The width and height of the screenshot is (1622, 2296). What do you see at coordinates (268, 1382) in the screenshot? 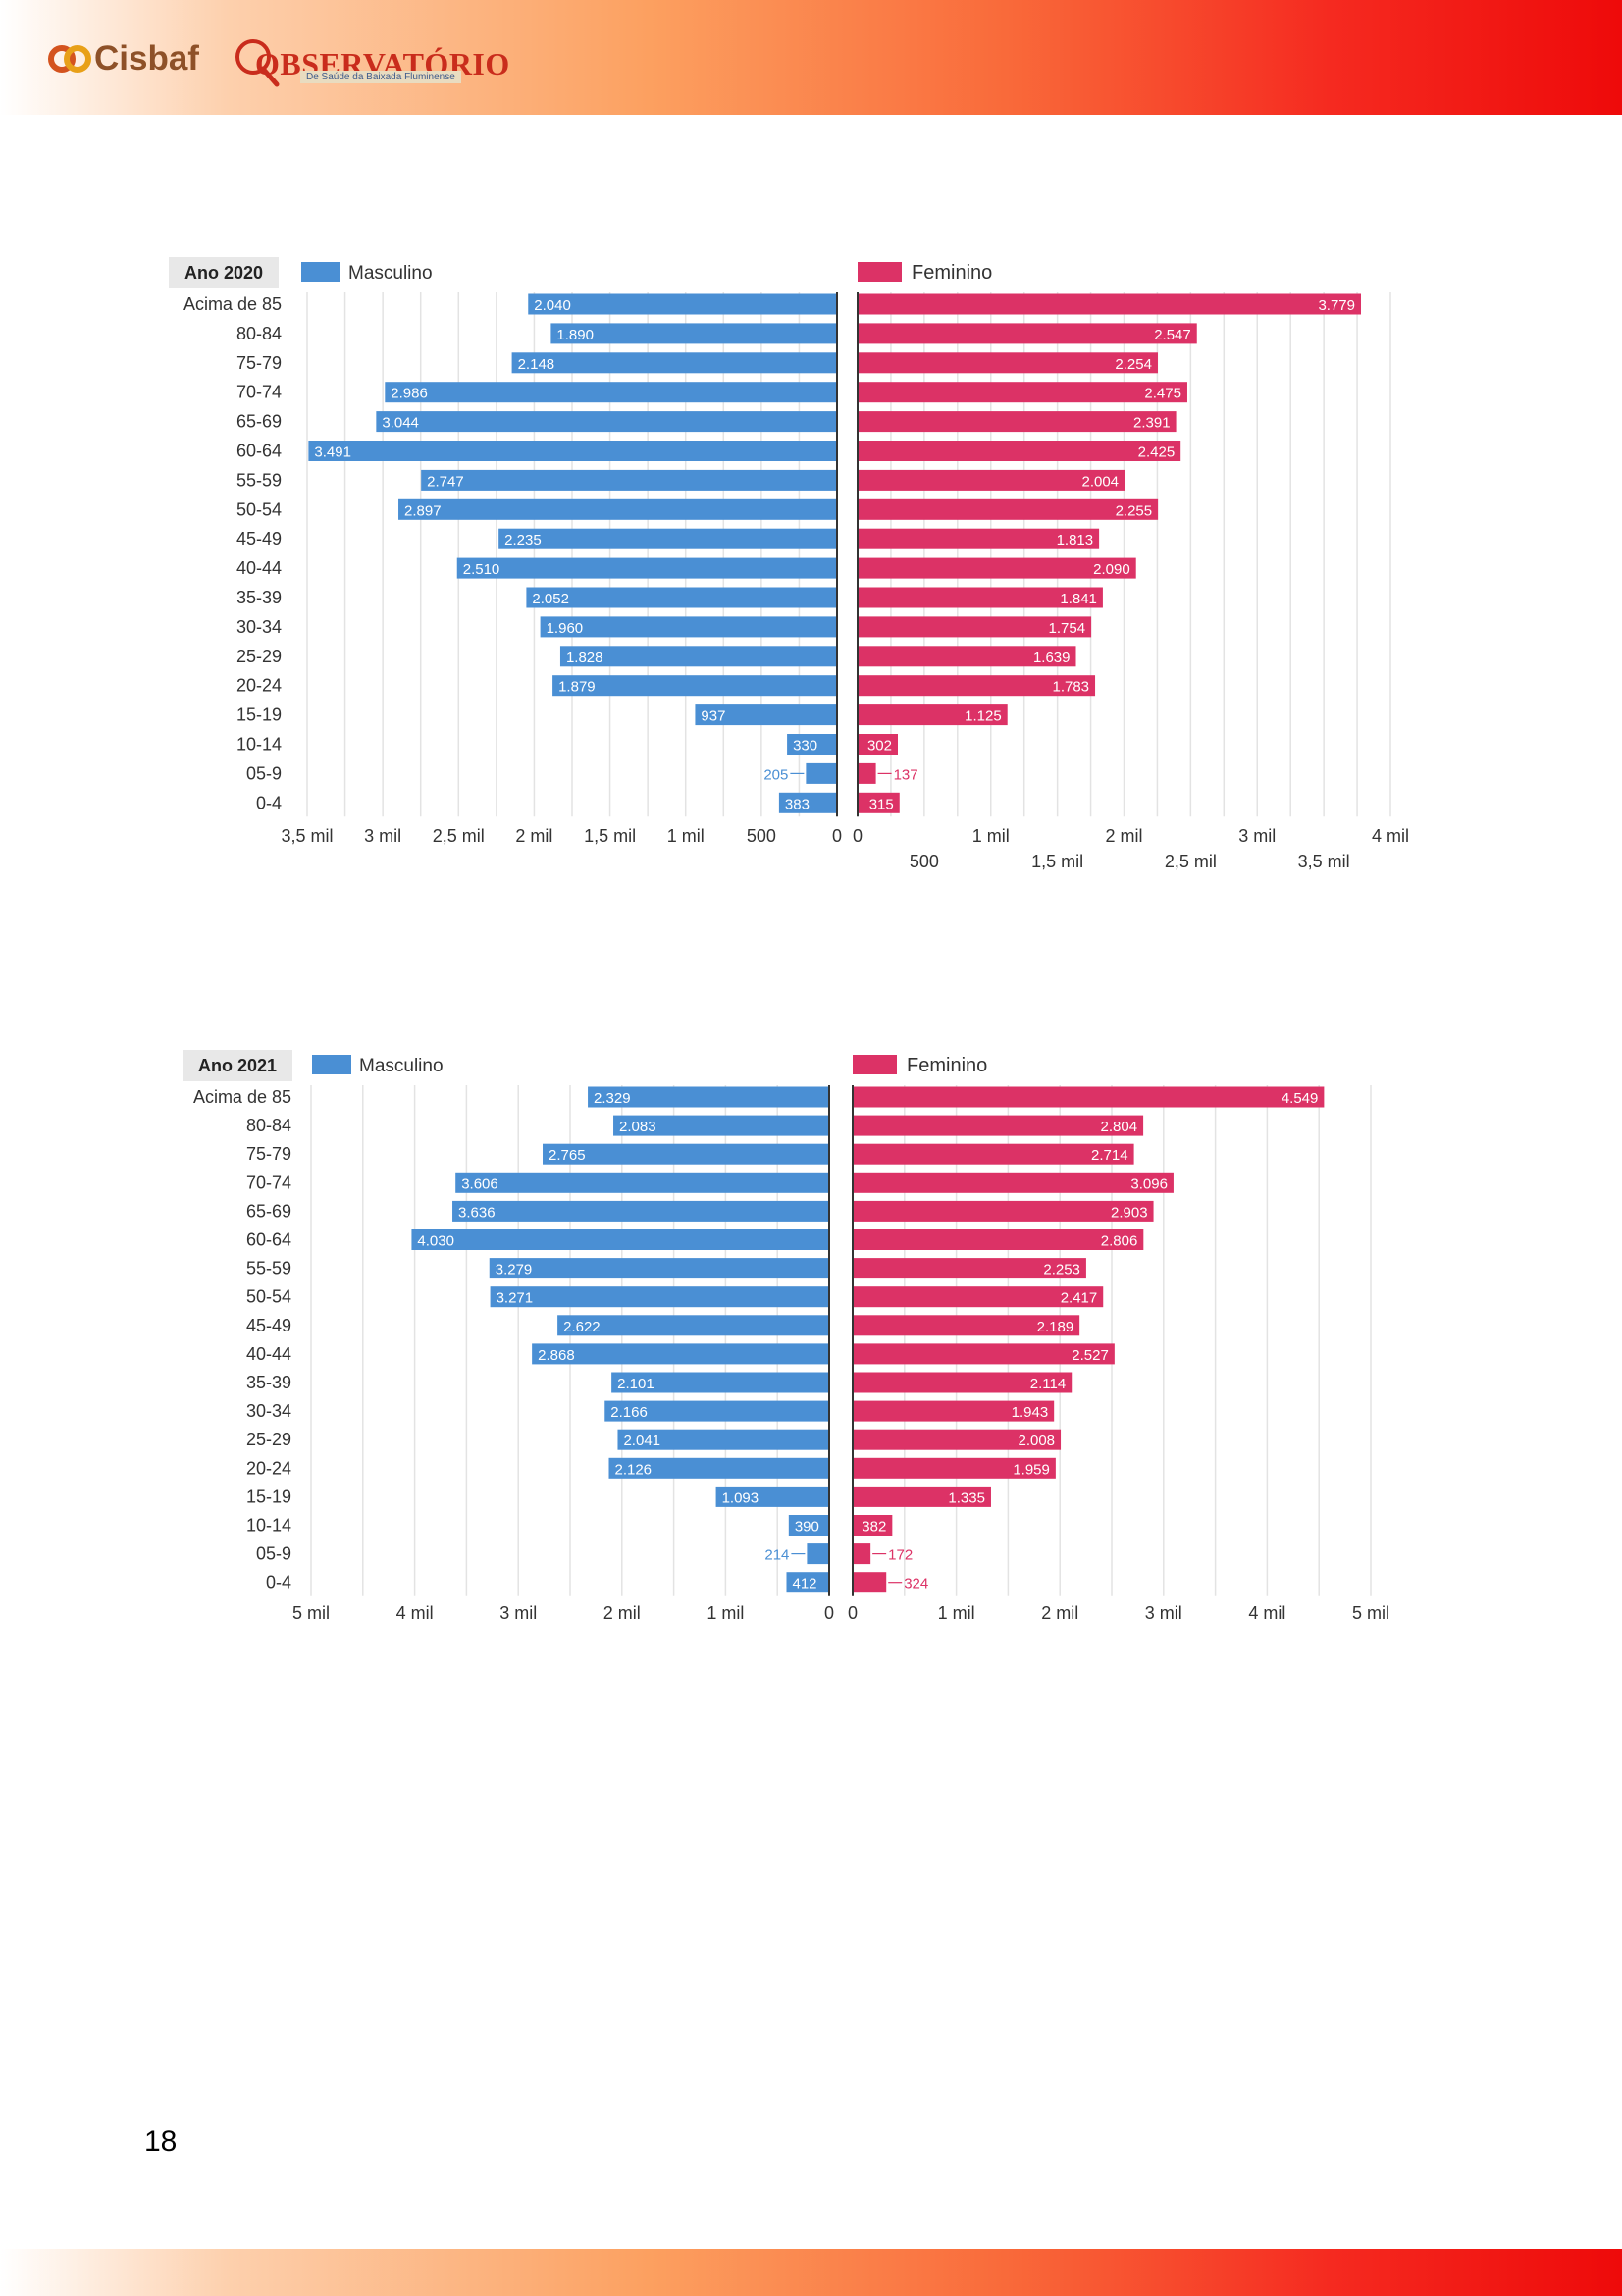
I see `category-label: 35-39` at bounding box center [268, 1382].